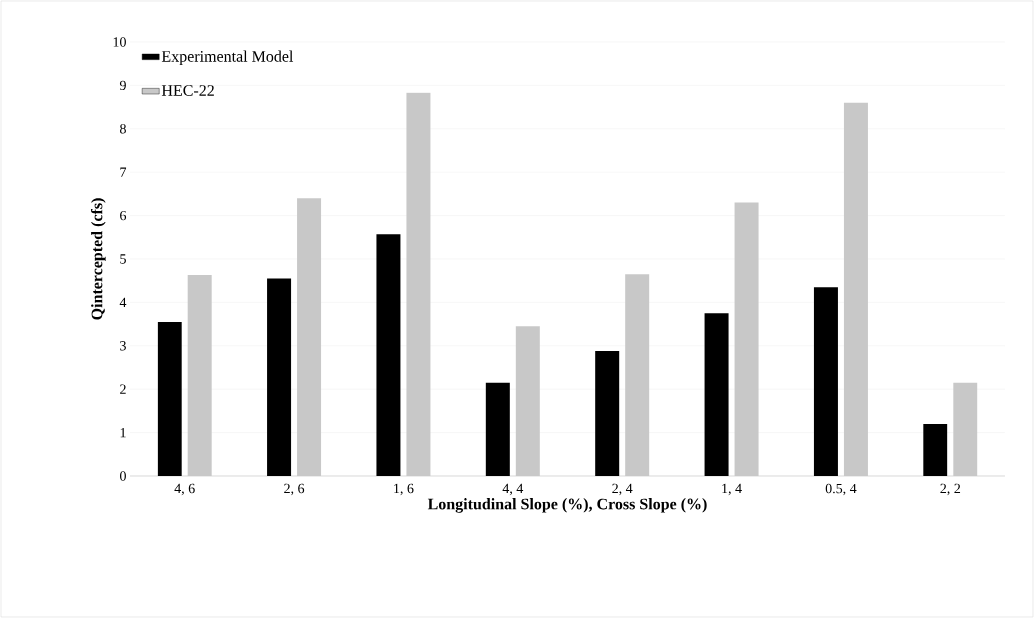  Describe the element at coordinates (227, 58) in the screenshot. I see `legend-label: Experimental Model` at that location.